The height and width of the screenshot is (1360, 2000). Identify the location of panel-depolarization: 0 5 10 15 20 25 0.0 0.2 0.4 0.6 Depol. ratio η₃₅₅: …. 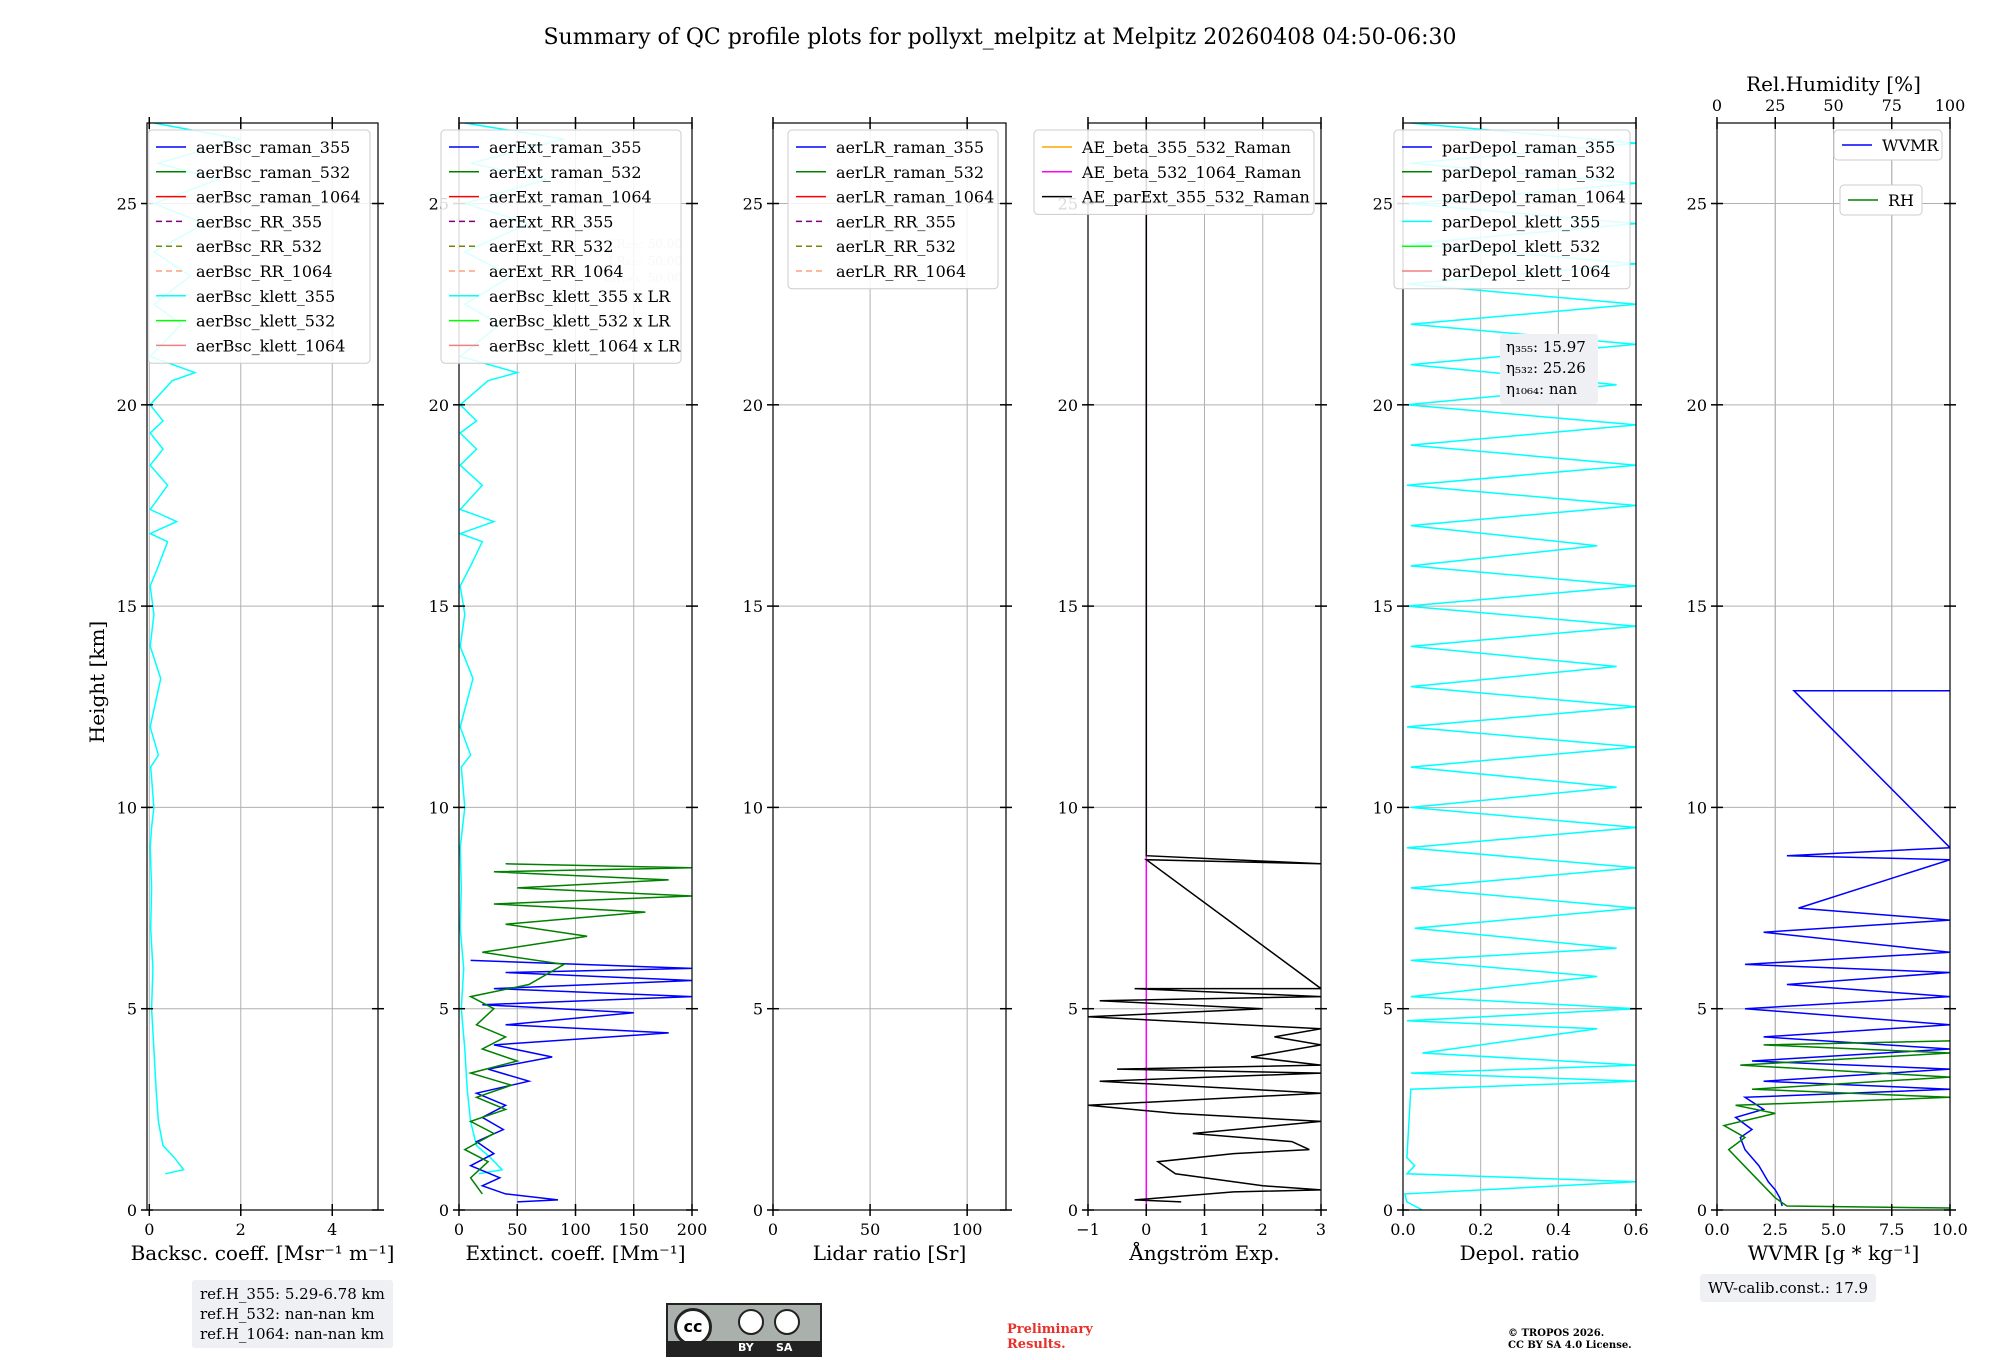
(1511, 691).